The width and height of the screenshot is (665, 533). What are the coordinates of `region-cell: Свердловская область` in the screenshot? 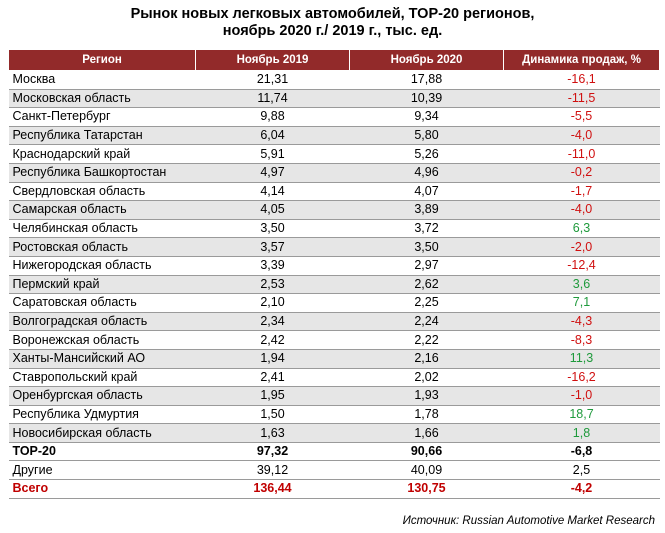 It's located at (102, 192).